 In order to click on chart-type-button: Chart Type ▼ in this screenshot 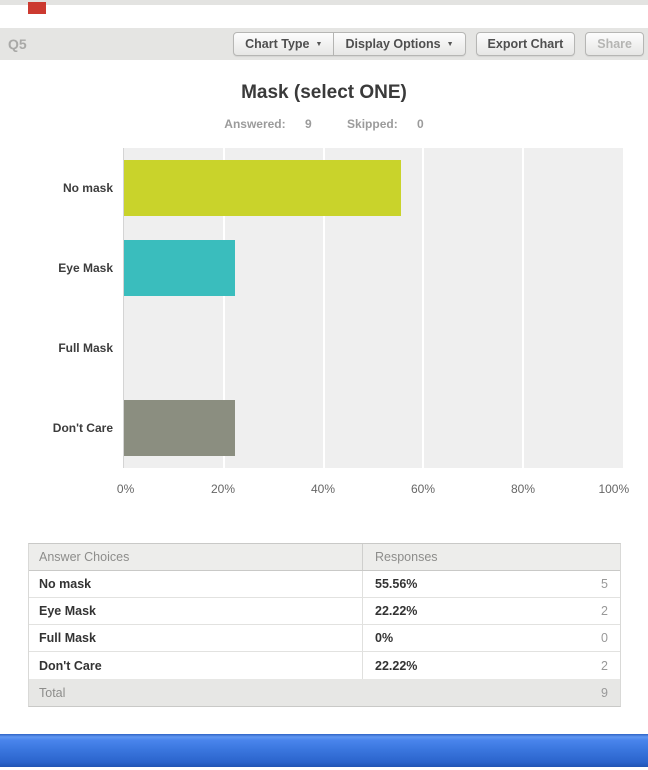, I will do `click(284, 44)`.